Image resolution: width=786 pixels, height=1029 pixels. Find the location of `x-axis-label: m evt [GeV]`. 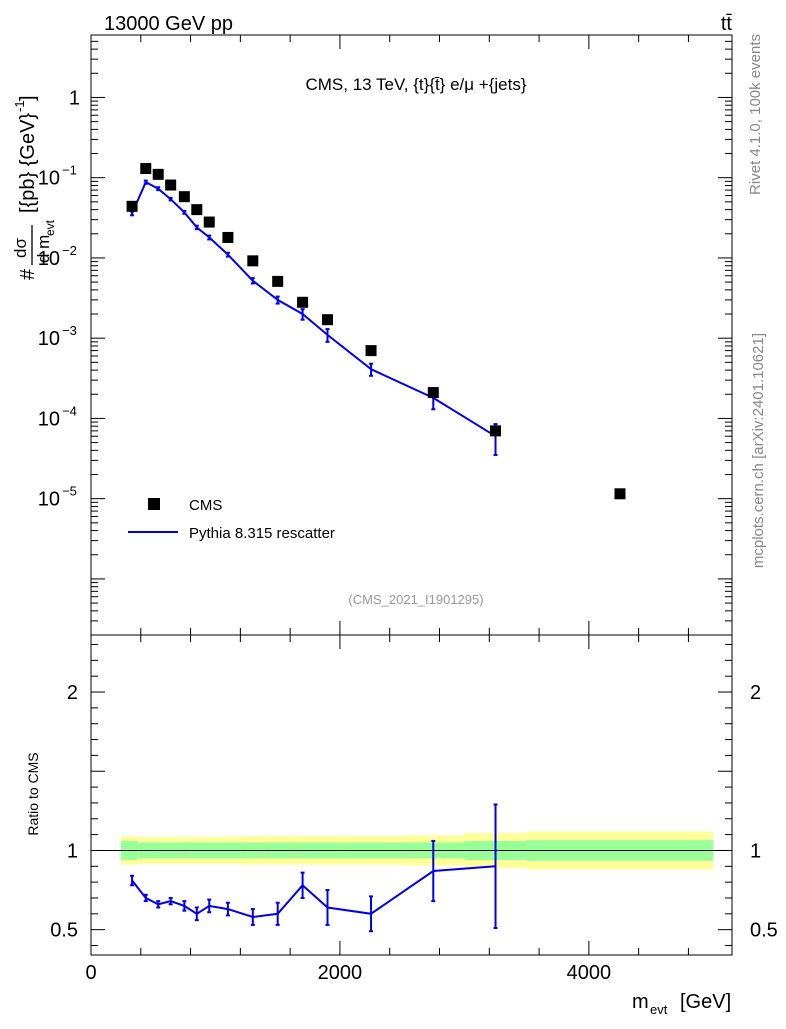

x-axis-label: m evt [GeV] is located at coordinates (681, 1004).